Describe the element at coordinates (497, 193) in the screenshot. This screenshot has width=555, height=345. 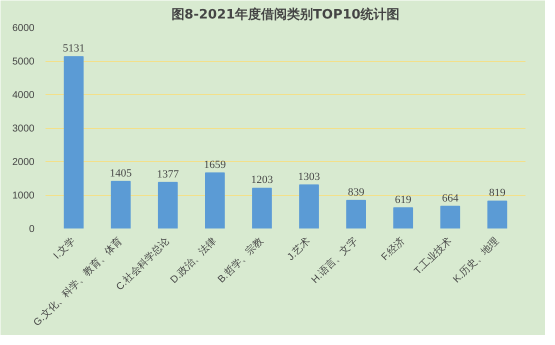
I see `data-label: 819` at that location.